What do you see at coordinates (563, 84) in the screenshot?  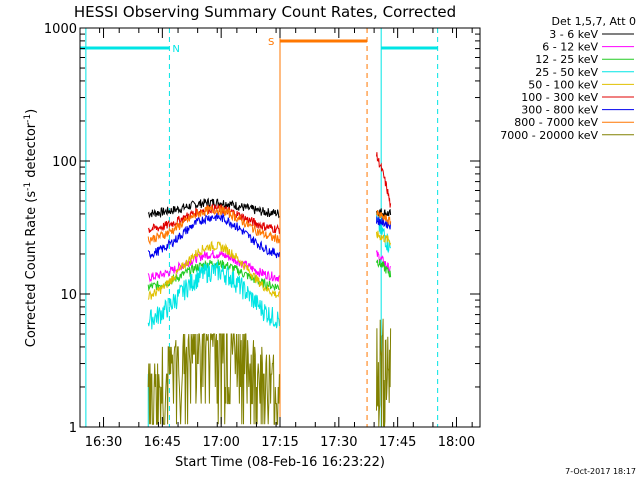 I see `legend-entry-label: 50 - 100 keV` at bounding box center [563, 84].